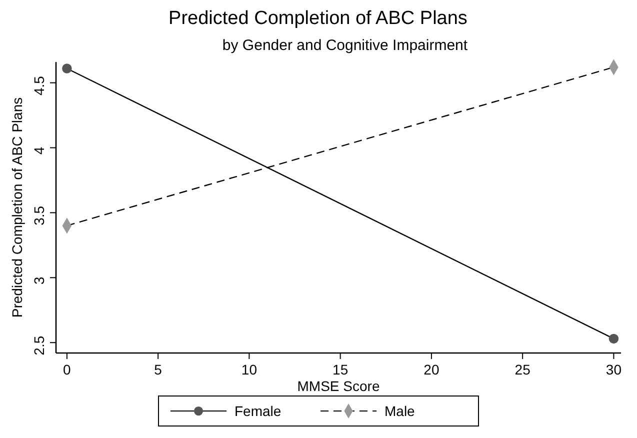  What do you see at coordinates (614, 370) in the screenshot?
I see `x-tick-label: 30` at bounding box center [614, 370].